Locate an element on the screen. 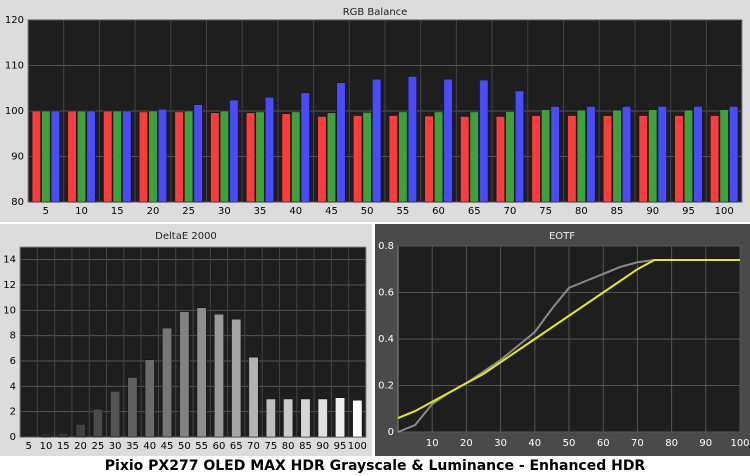  x-tick-label: 85 is located at coordinates (305, 446).